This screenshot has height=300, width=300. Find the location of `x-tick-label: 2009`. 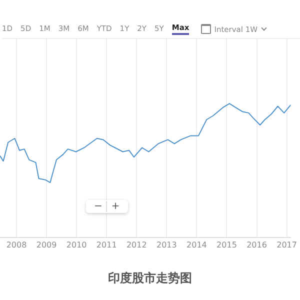

x-tick-label: 2009 is located at coordinates (46, 245).